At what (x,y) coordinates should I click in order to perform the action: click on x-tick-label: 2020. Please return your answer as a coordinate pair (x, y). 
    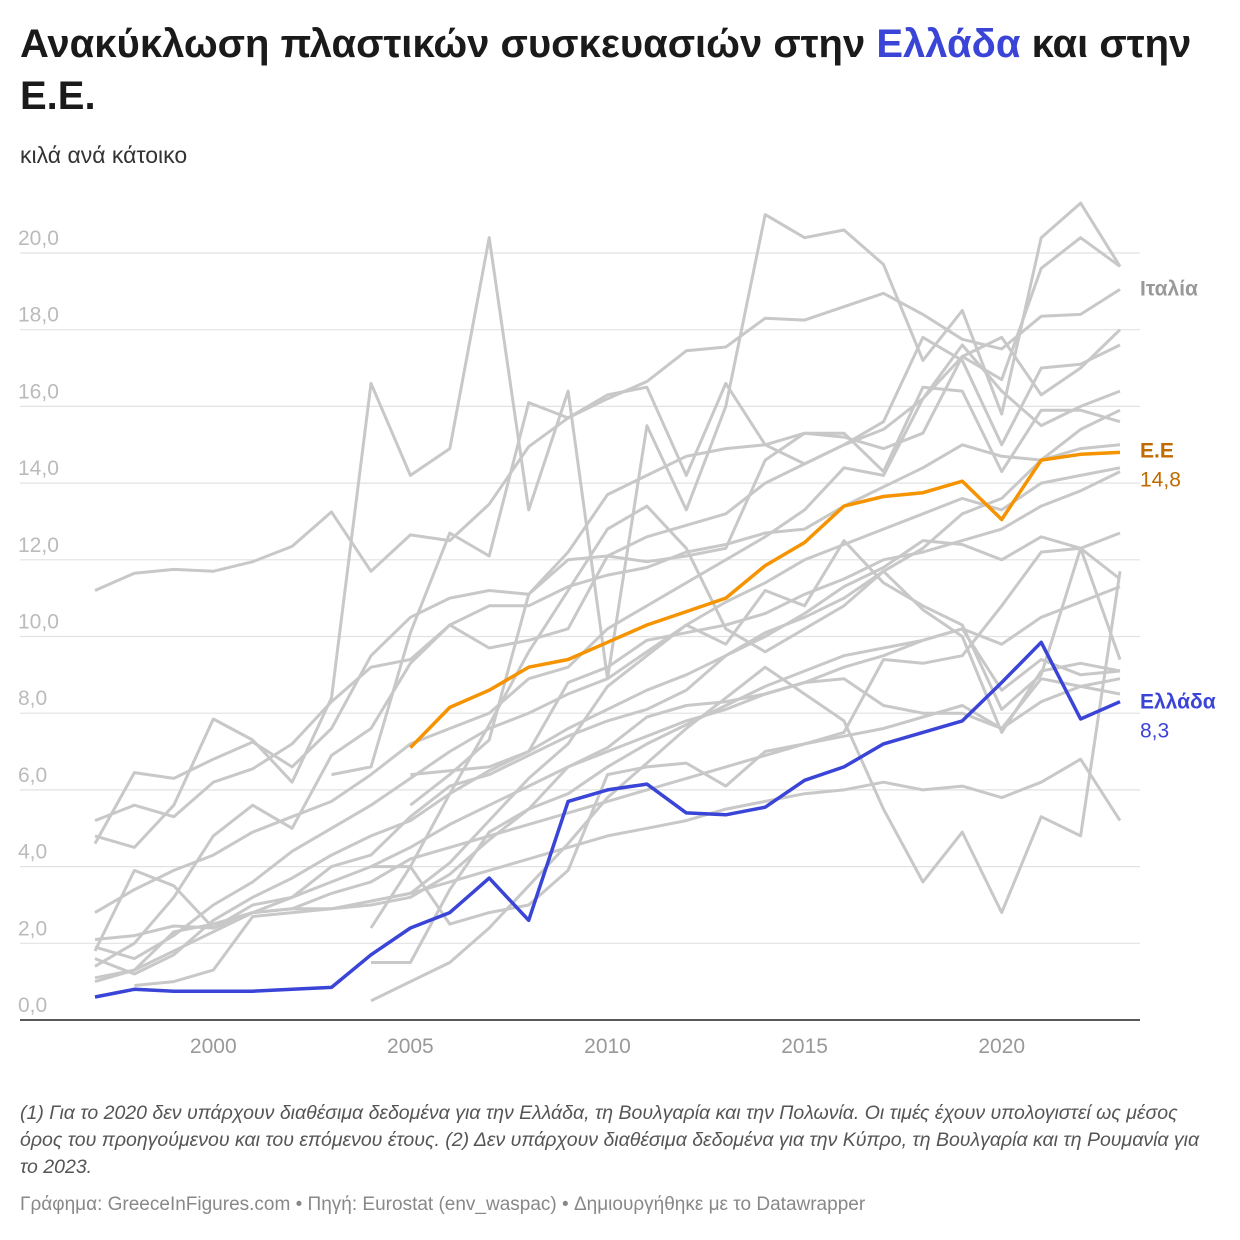
    Looking at the image, I should click on (1001, 1046).